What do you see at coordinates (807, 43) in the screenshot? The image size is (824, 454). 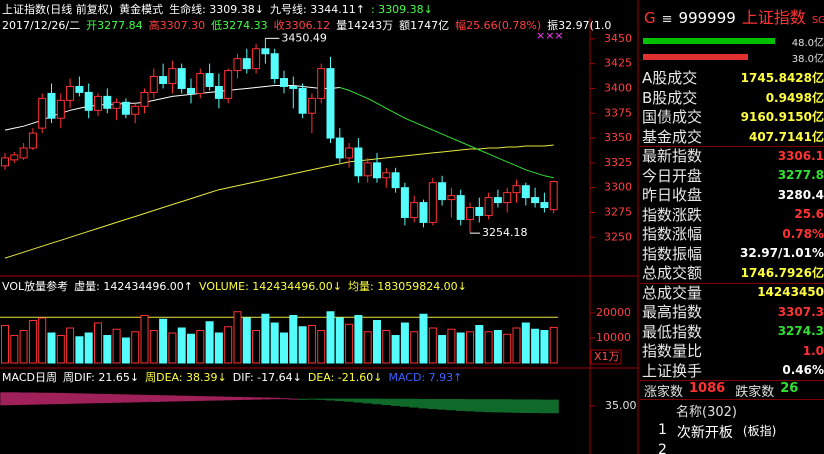 I see `flow-label: 48.0亿` at bounding box center [807, 43].